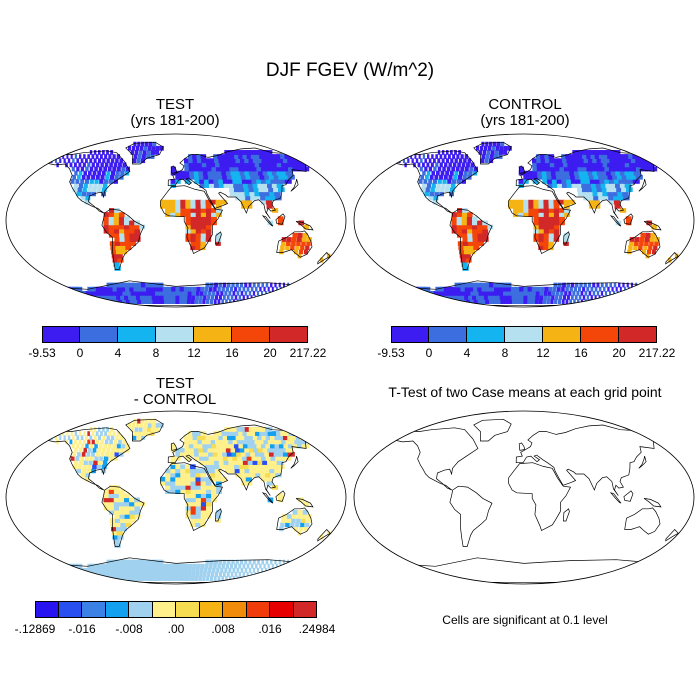 The height and width of the screenshot is (700, 700). What do you see at coordinates (282, 609) in the screenshot?
I see `colorbar-diff-swatch` at bounding box center [282, 609].